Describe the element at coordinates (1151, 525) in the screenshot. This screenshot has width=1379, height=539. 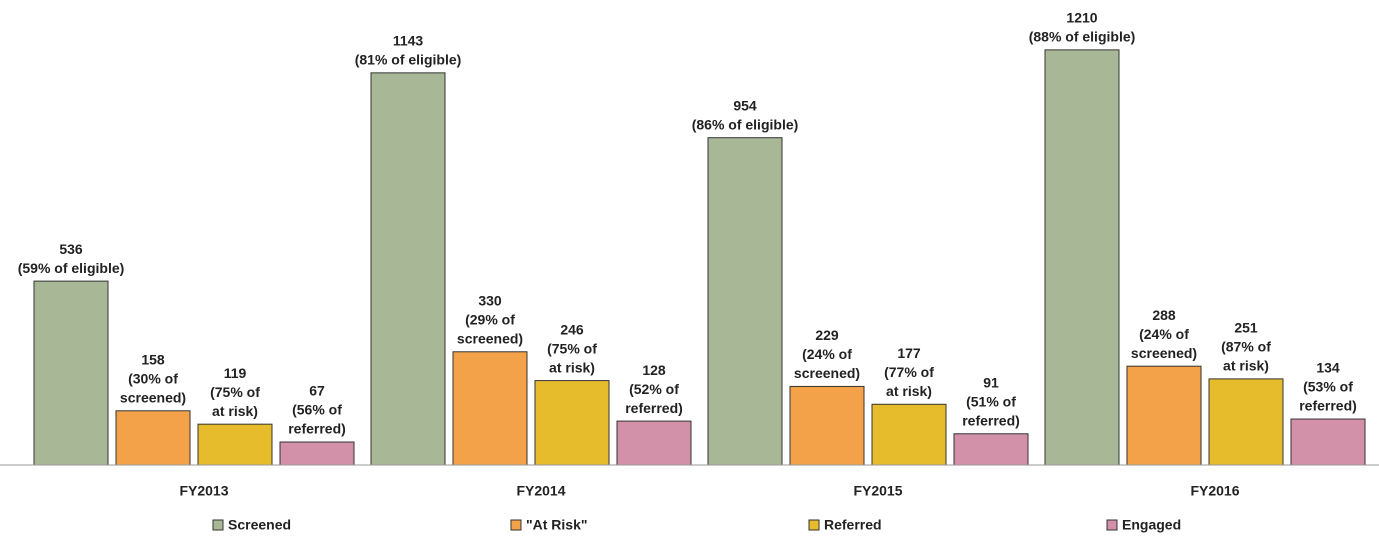
I see `legend-label: Engaged` at that location.